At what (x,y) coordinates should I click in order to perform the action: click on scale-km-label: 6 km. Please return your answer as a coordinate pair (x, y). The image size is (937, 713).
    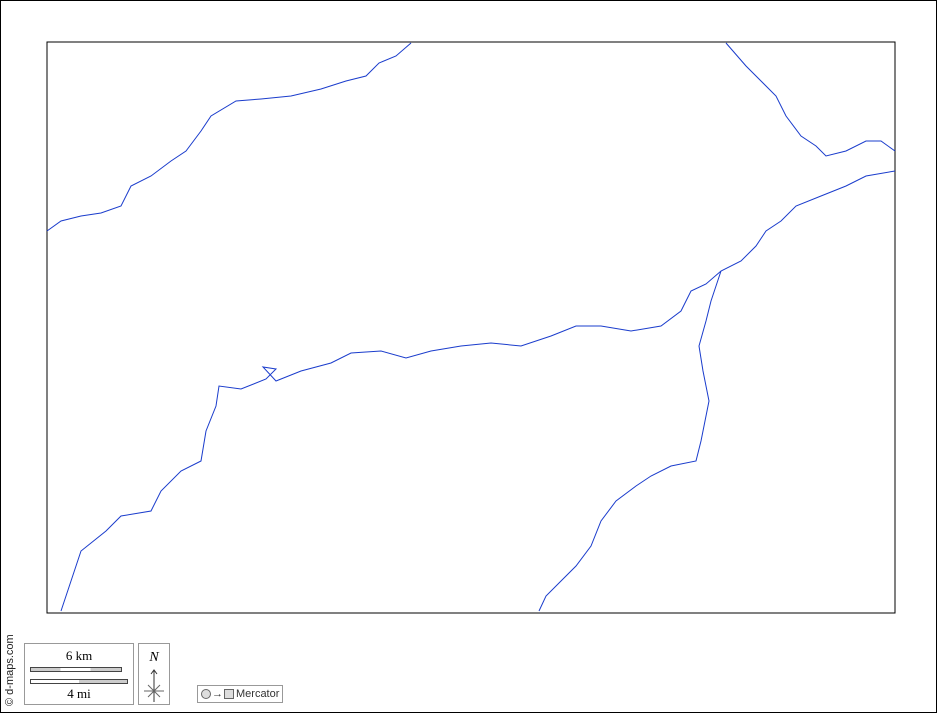
    Looking at the image, I should click on (79, 655).